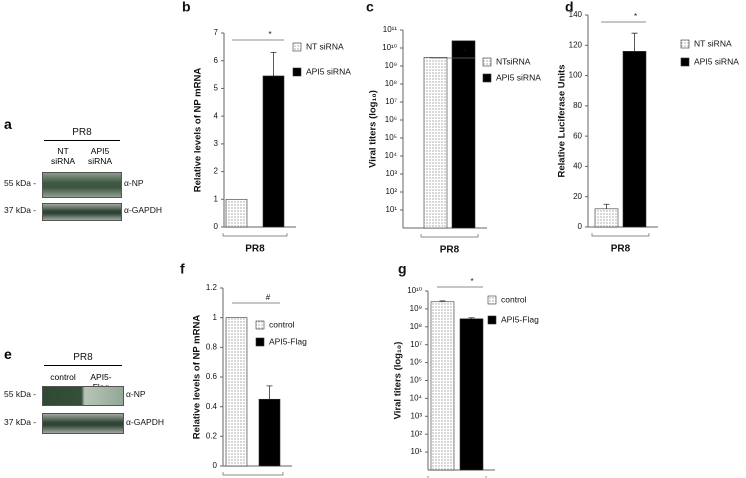  Describe the element at coordinates (416, 362) in the screenshot. I see `y-tick-label: 10⁶` at that location.